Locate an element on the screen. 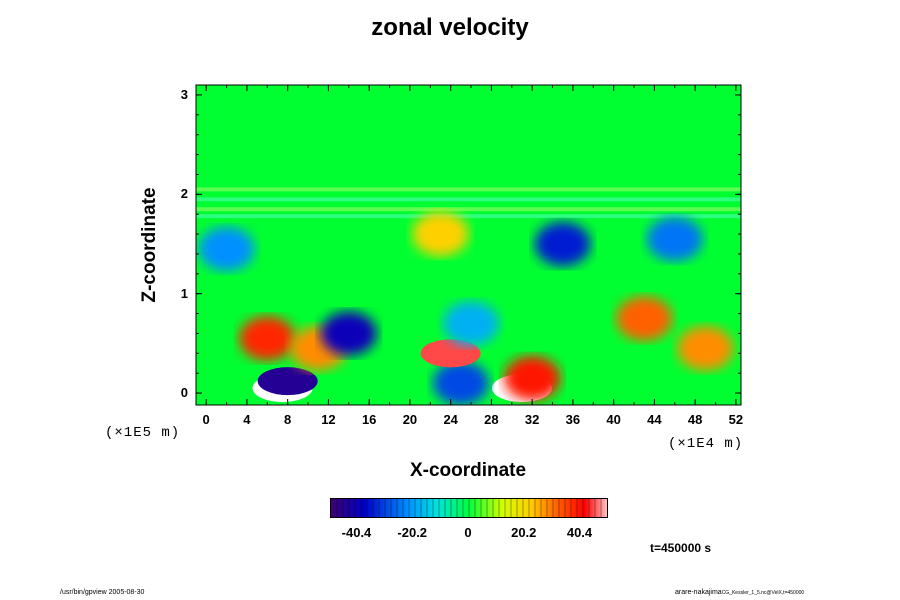 Image resolution: width=900 pixels, height=600 pixels. x-tick-label: 0 is located at coordinates (206, 419).